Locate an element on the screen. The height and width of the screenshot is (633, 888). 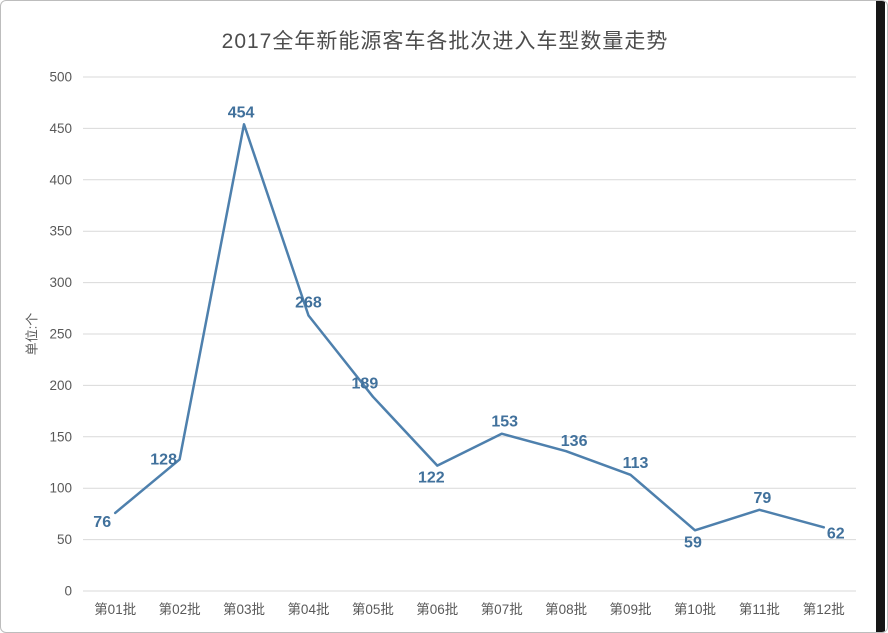
x-axis-tick-label: 第09批 is located at coordinates (631, 609).